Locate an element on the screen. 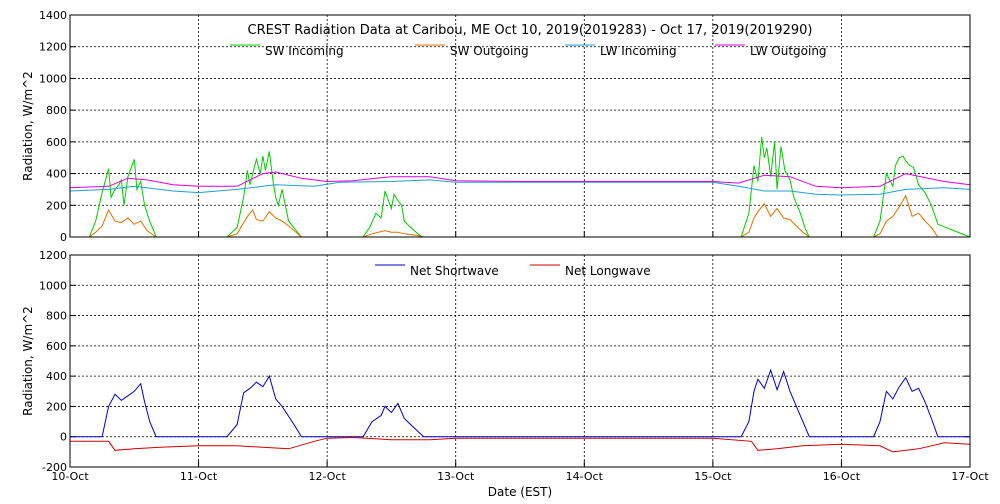  x-tick-label: 12-Oct is located at coordinates (327, 476).